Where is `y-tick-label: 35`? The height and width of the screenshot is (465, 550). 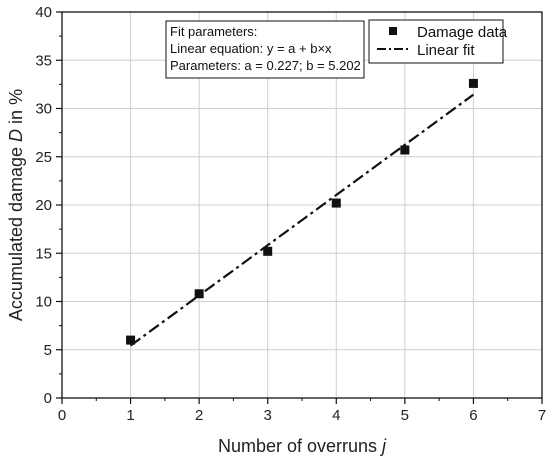 y-tick-label: 35 is located at coordinates (43, 60).